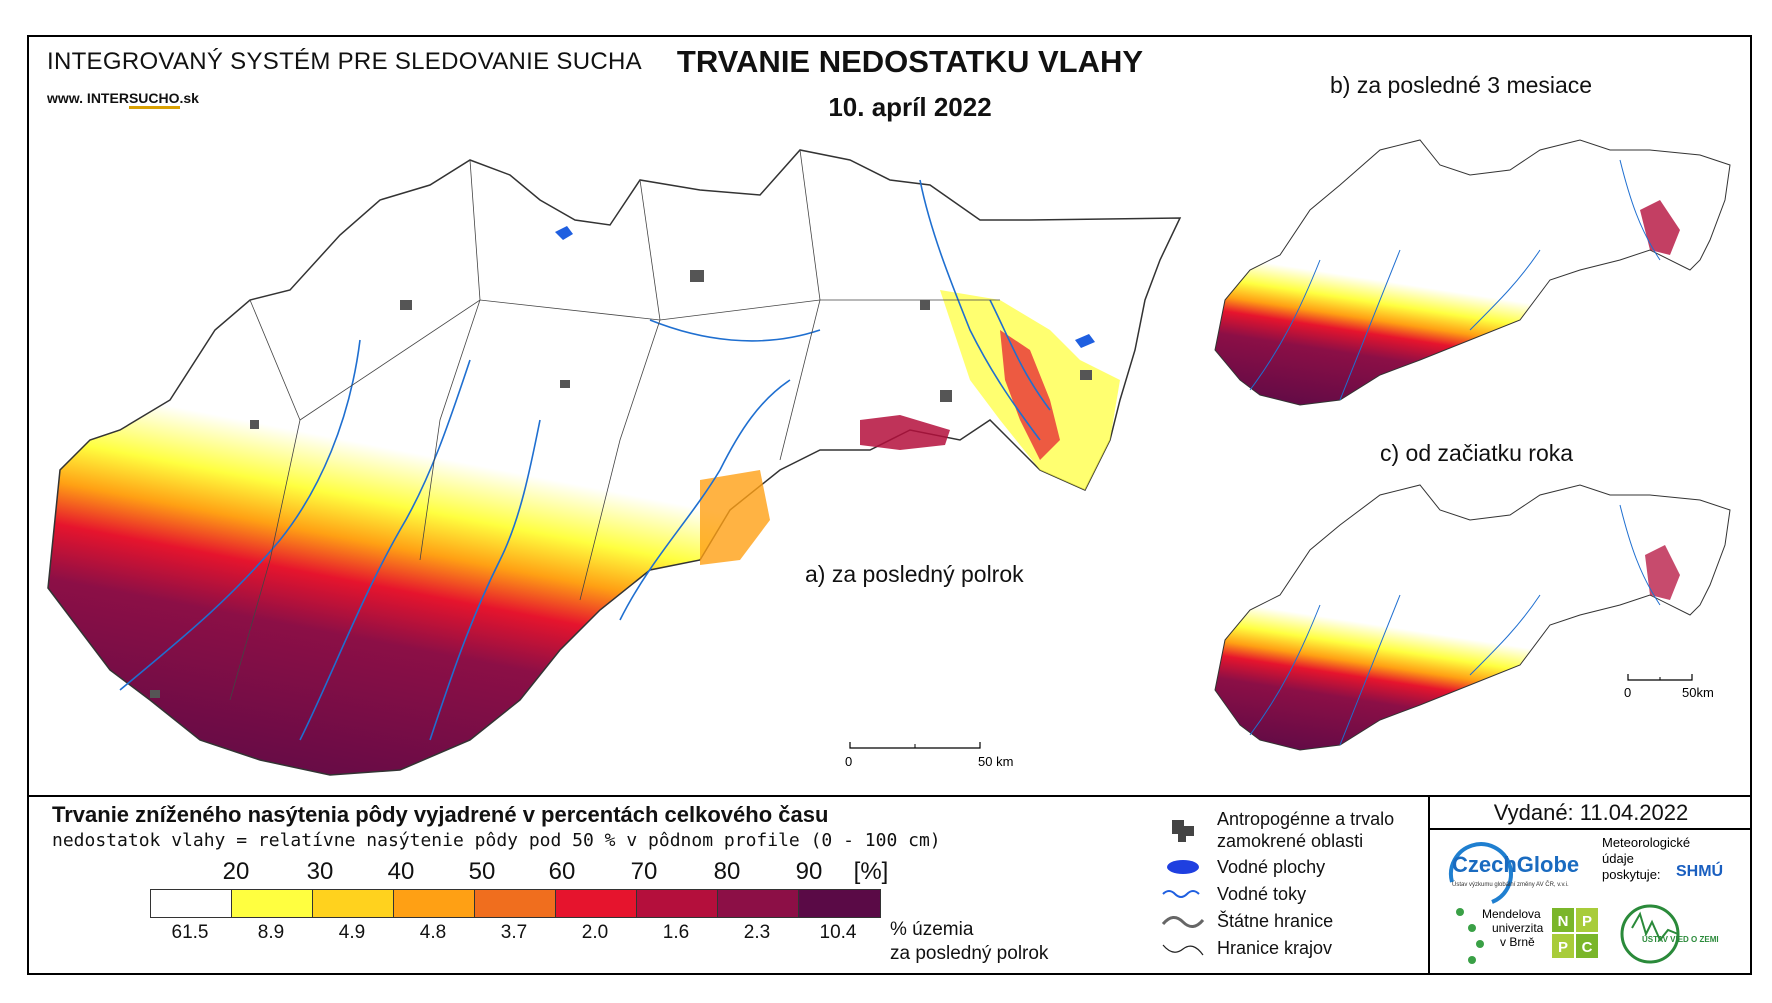 Image resolution: width=1772 pixels, height=1003 pixels. What do you see at coordinates (1275, 947) in the screenshot?
I see `region-border-label: Hranice krajov` at bounding box center [1275, 947].